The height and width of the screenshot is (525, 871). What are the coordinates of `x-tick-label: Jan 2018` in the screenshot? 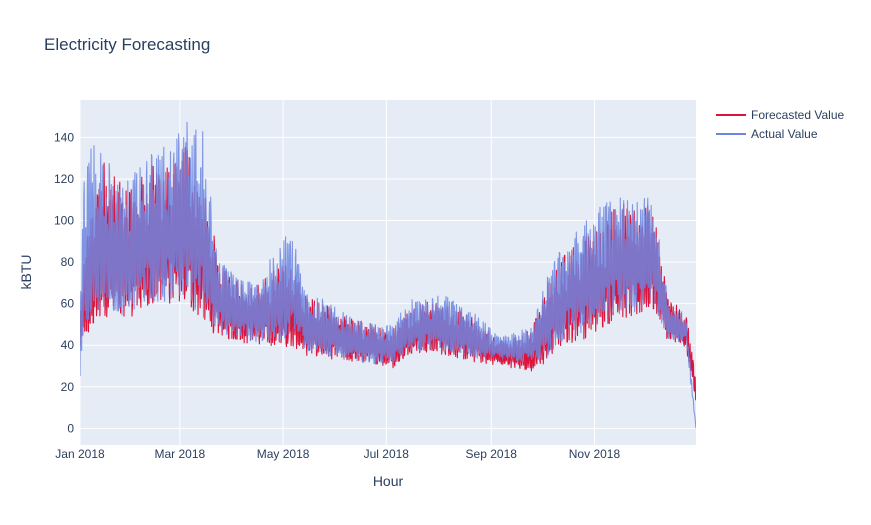 It's located at (80, 454).